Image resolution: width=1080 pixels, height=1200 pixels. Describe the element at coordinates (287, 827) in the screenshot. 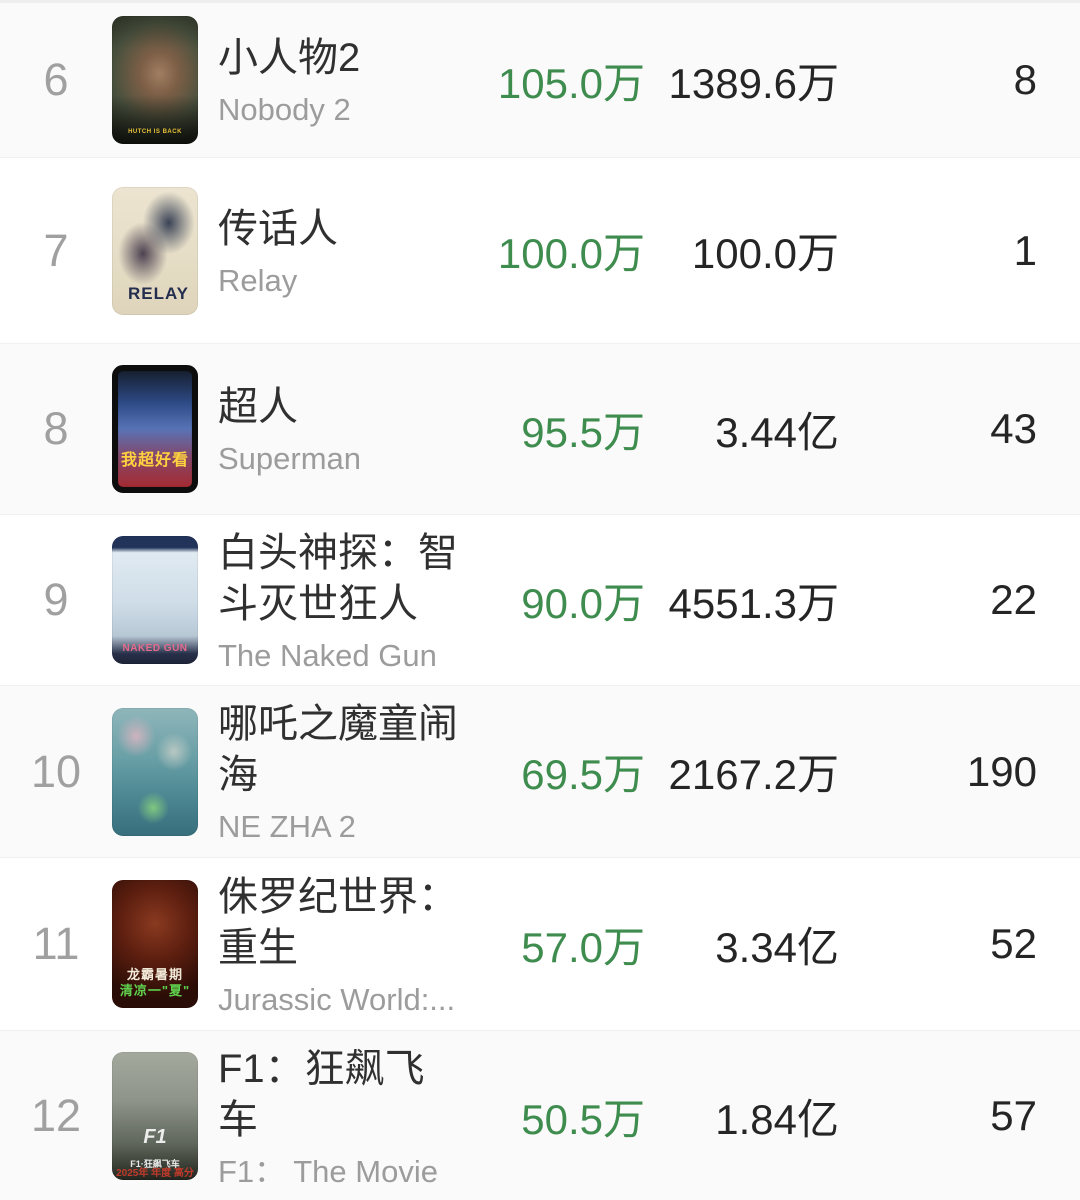

I see `movie-subtitle: NE ZHA 2` at that location.